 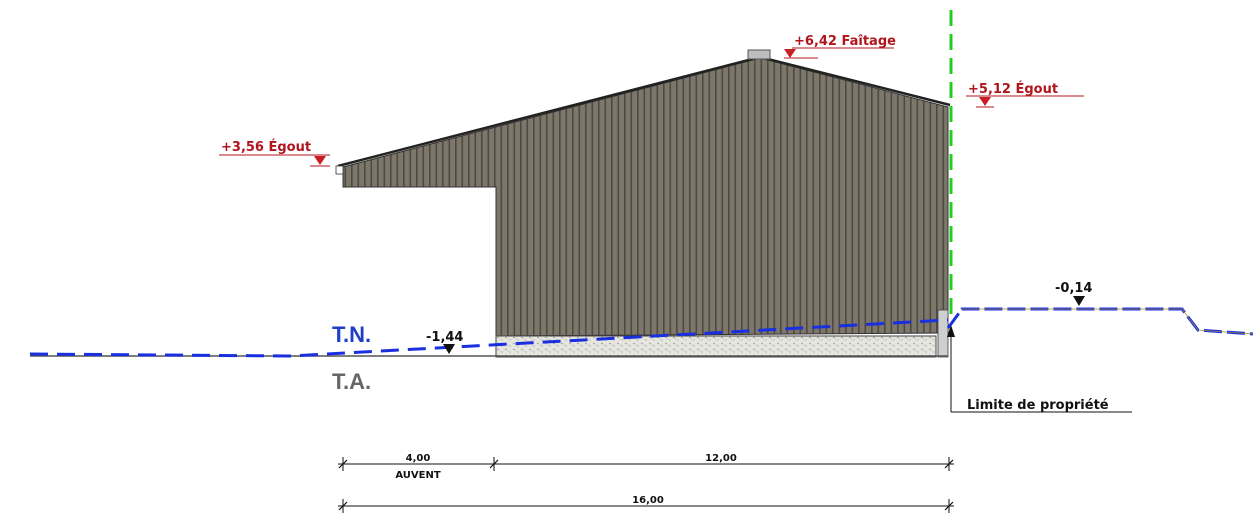 What do you see at coordinates (418, 458) in the screenshot?
I see `auvent-dimension-value: 4,00` at bounding box center [418, 458].